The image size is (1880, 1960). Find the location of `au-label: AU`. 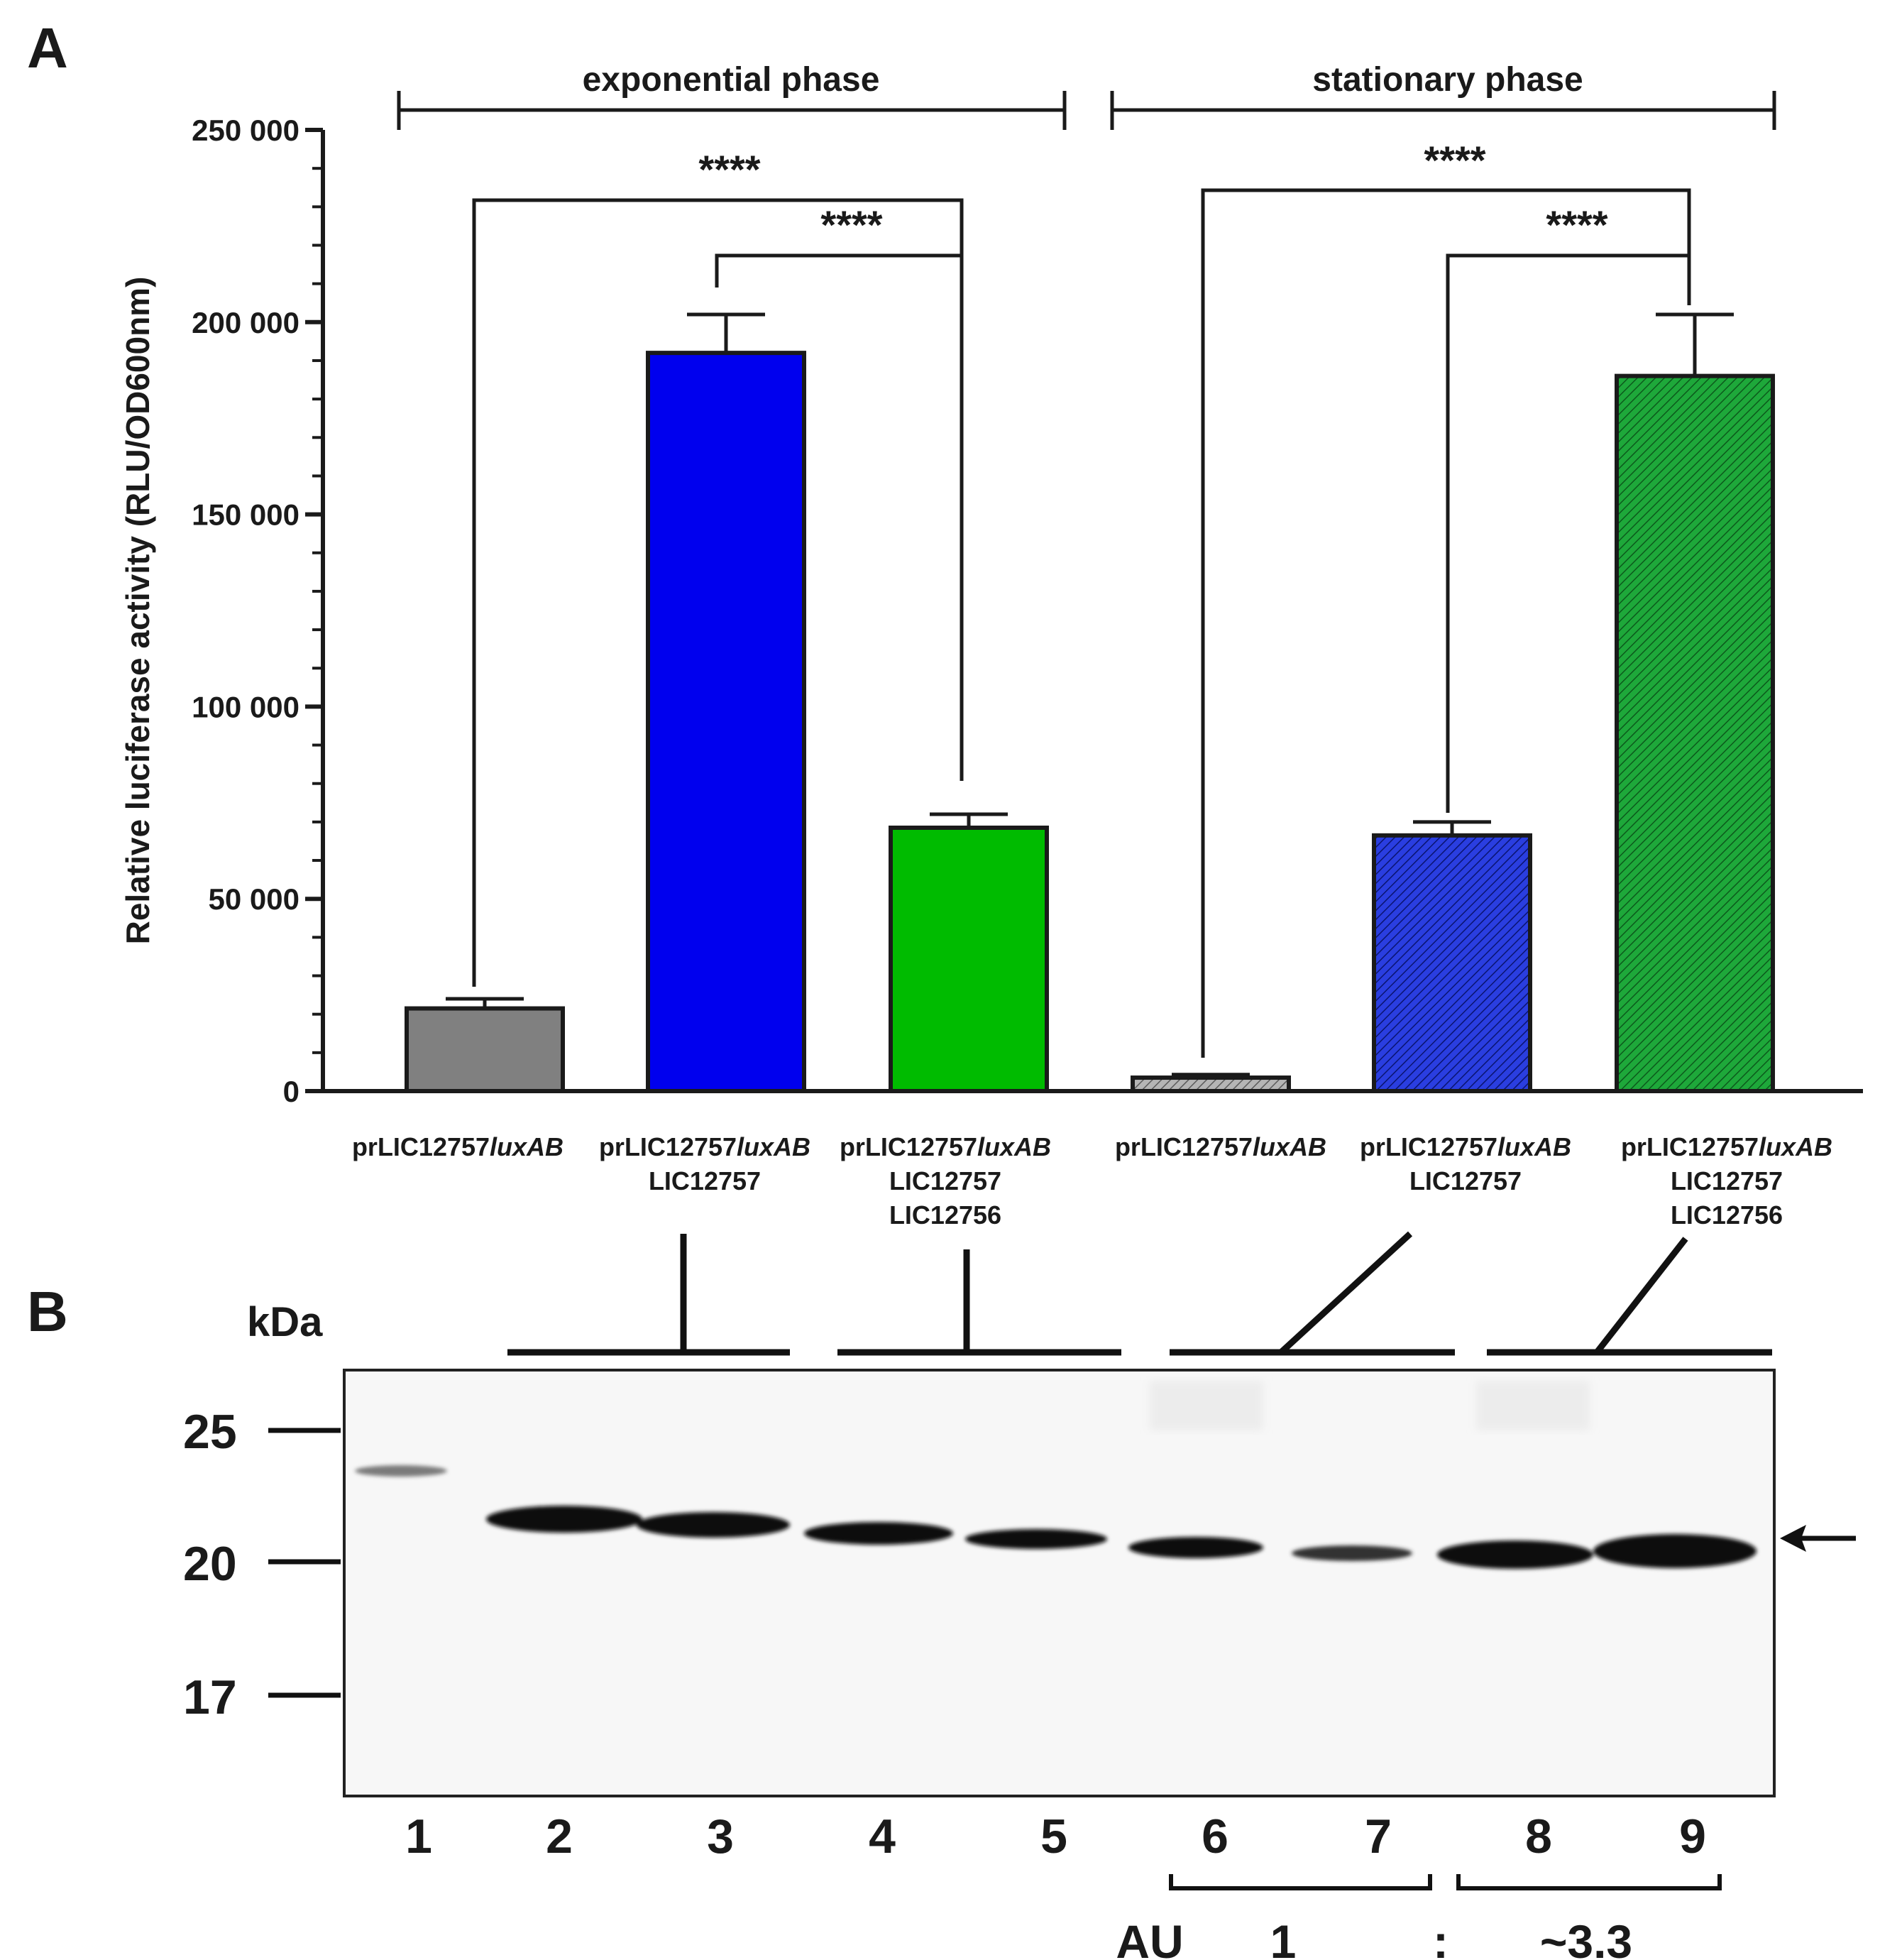

au-label: AU is located at coordinates (1149, 1937).